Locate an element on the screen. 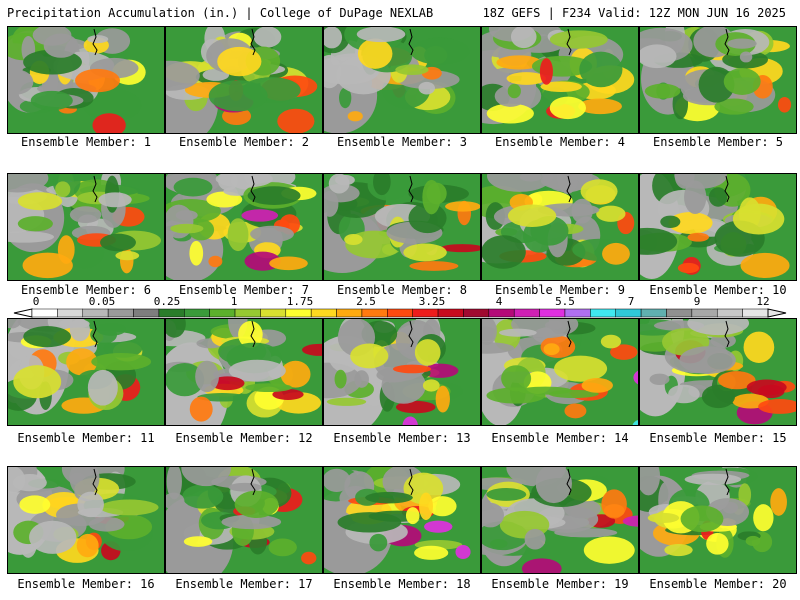 This screenshot has width=800, height=600. colorbar-tick-label: 12 is located at coordinates (763, 301).